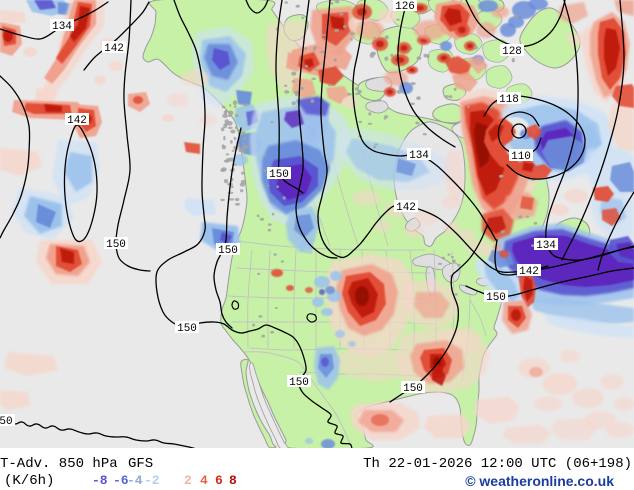 This screenshot has height=490, width=634. What do you see at coordinates (512, 52) in the screenshot?
I see `svg-text: 128` at bounding box center [512, 52].